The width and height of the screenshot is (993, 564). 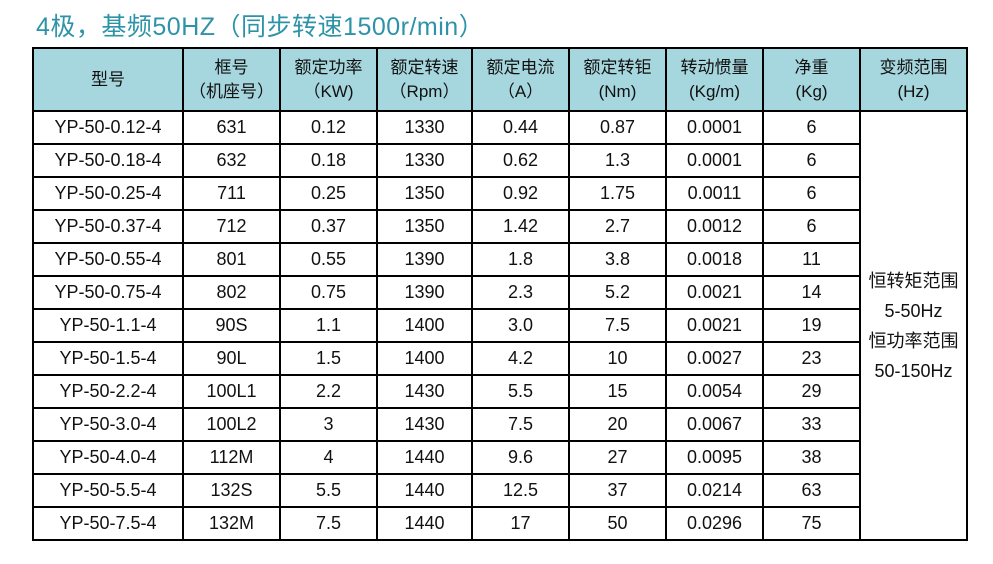 What do you see at coordinates (424, 127) in the screenshot?
I see `table-cell: 1330` at bounding box center [424, 127].